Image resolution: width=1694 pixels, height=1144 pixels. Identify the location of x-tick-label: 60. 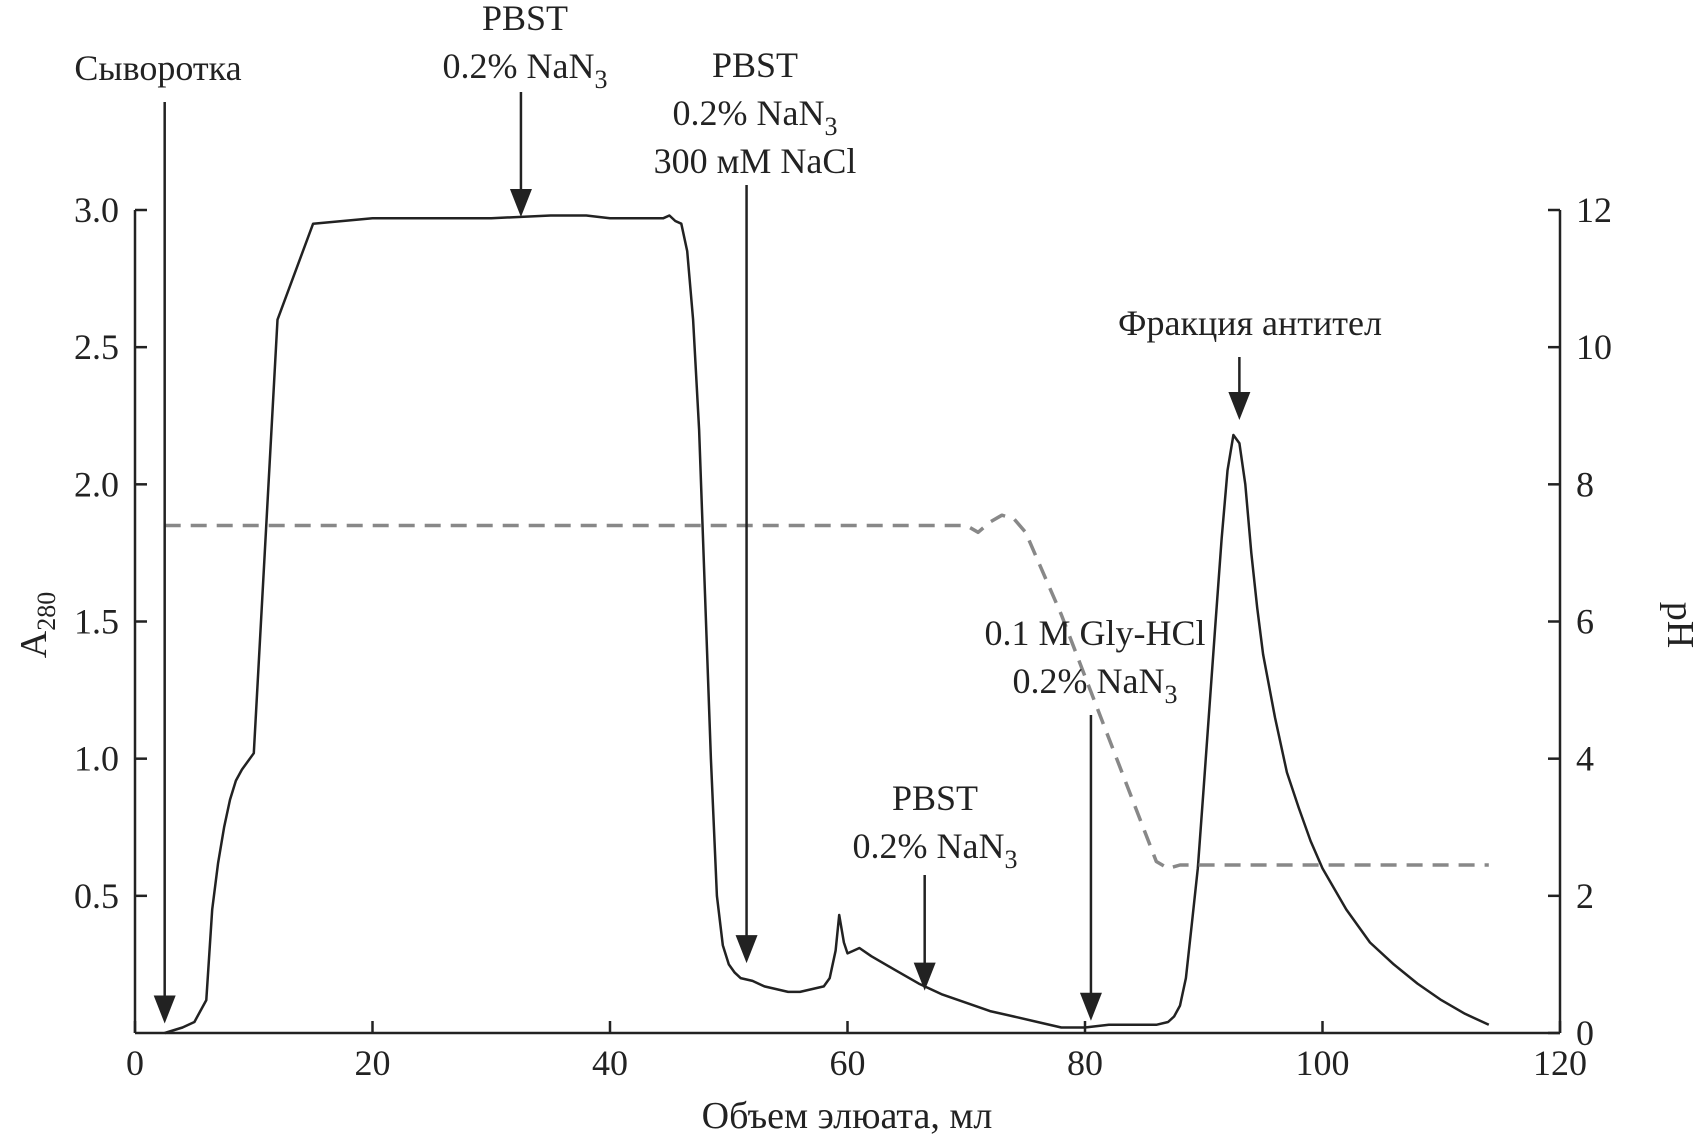
(848, 1063).